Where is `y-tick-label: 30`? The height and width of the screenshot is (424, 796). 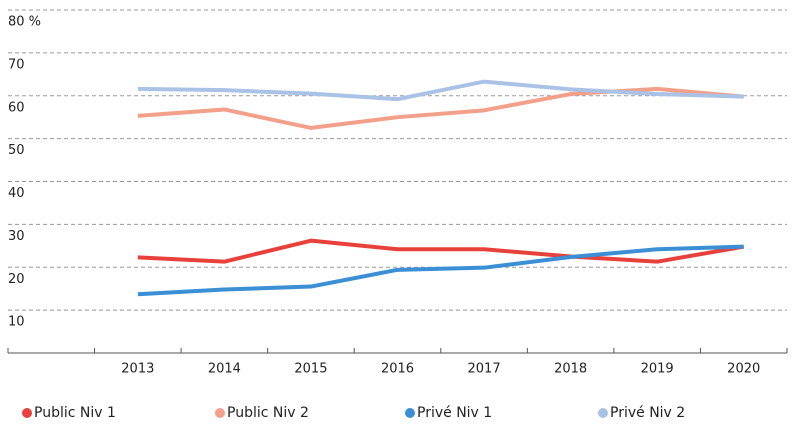 y-tick-label: 30 is located at coordinates (16, 236).